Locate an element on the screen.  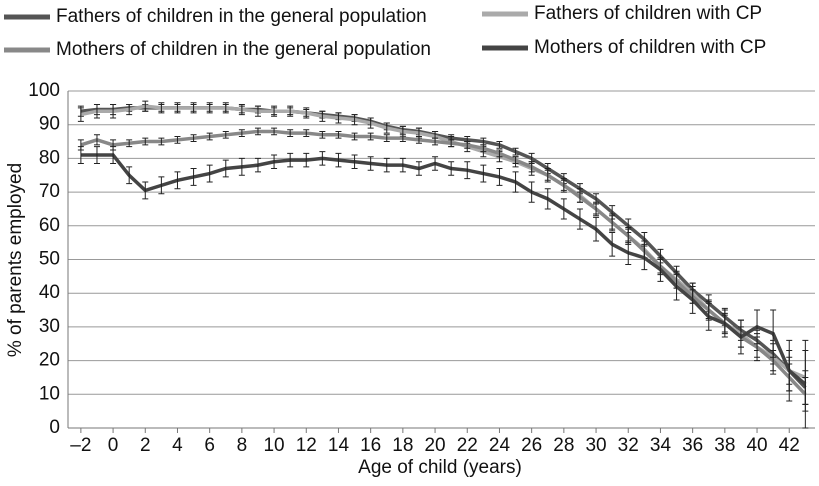
x-tick-label: 2 is located at coordinates (145, 445).